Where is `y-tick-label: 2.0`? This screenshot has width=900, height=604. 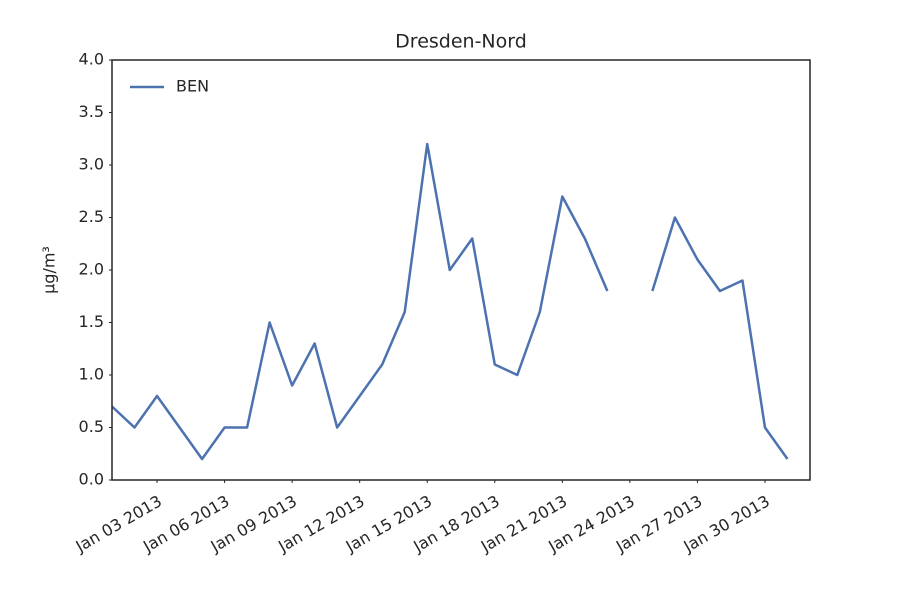
y-tick-label: 2.0 is located at coordinates (91, 269).